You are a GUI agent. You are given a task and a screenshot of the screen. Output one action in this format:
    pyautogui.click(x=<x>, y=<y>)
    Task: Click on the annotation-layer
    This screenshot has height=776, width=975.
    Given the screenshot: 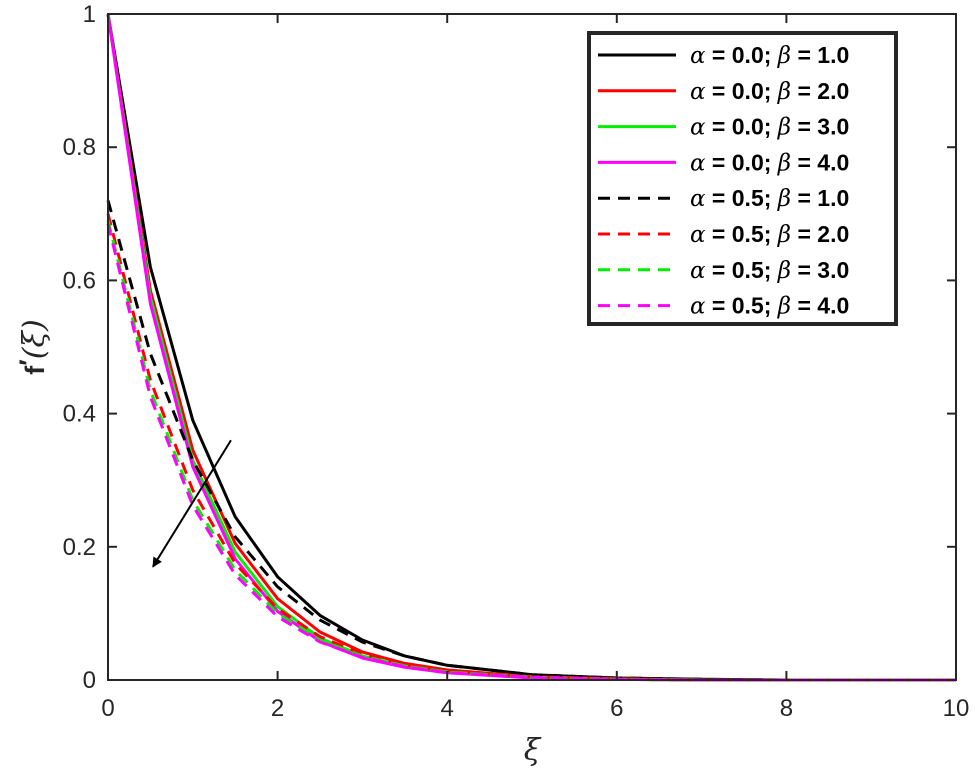 What is the action you would take?
    pyautogui.click(x=192, y=503)
    